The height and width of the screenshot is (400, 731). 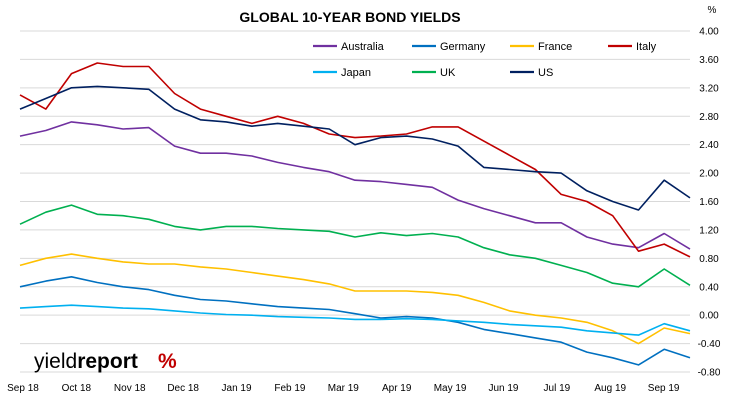 I want to click on x-tick-label: Aug 19, so click(x=610, y=388).